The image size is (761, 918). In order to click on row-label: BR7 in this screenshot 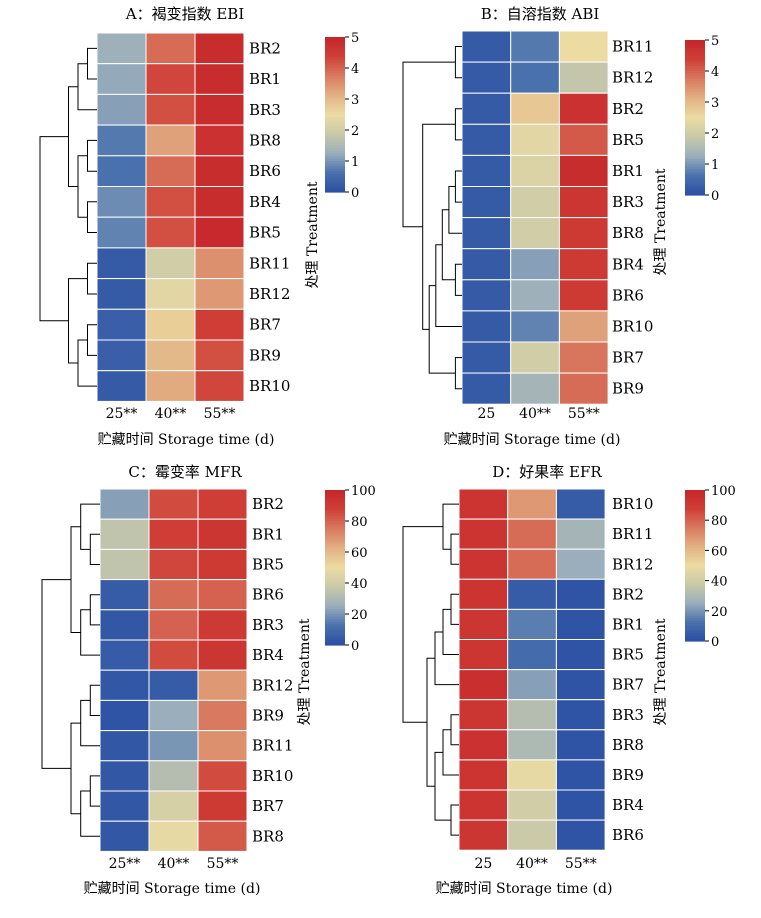, I will do `click(628, 358)`.